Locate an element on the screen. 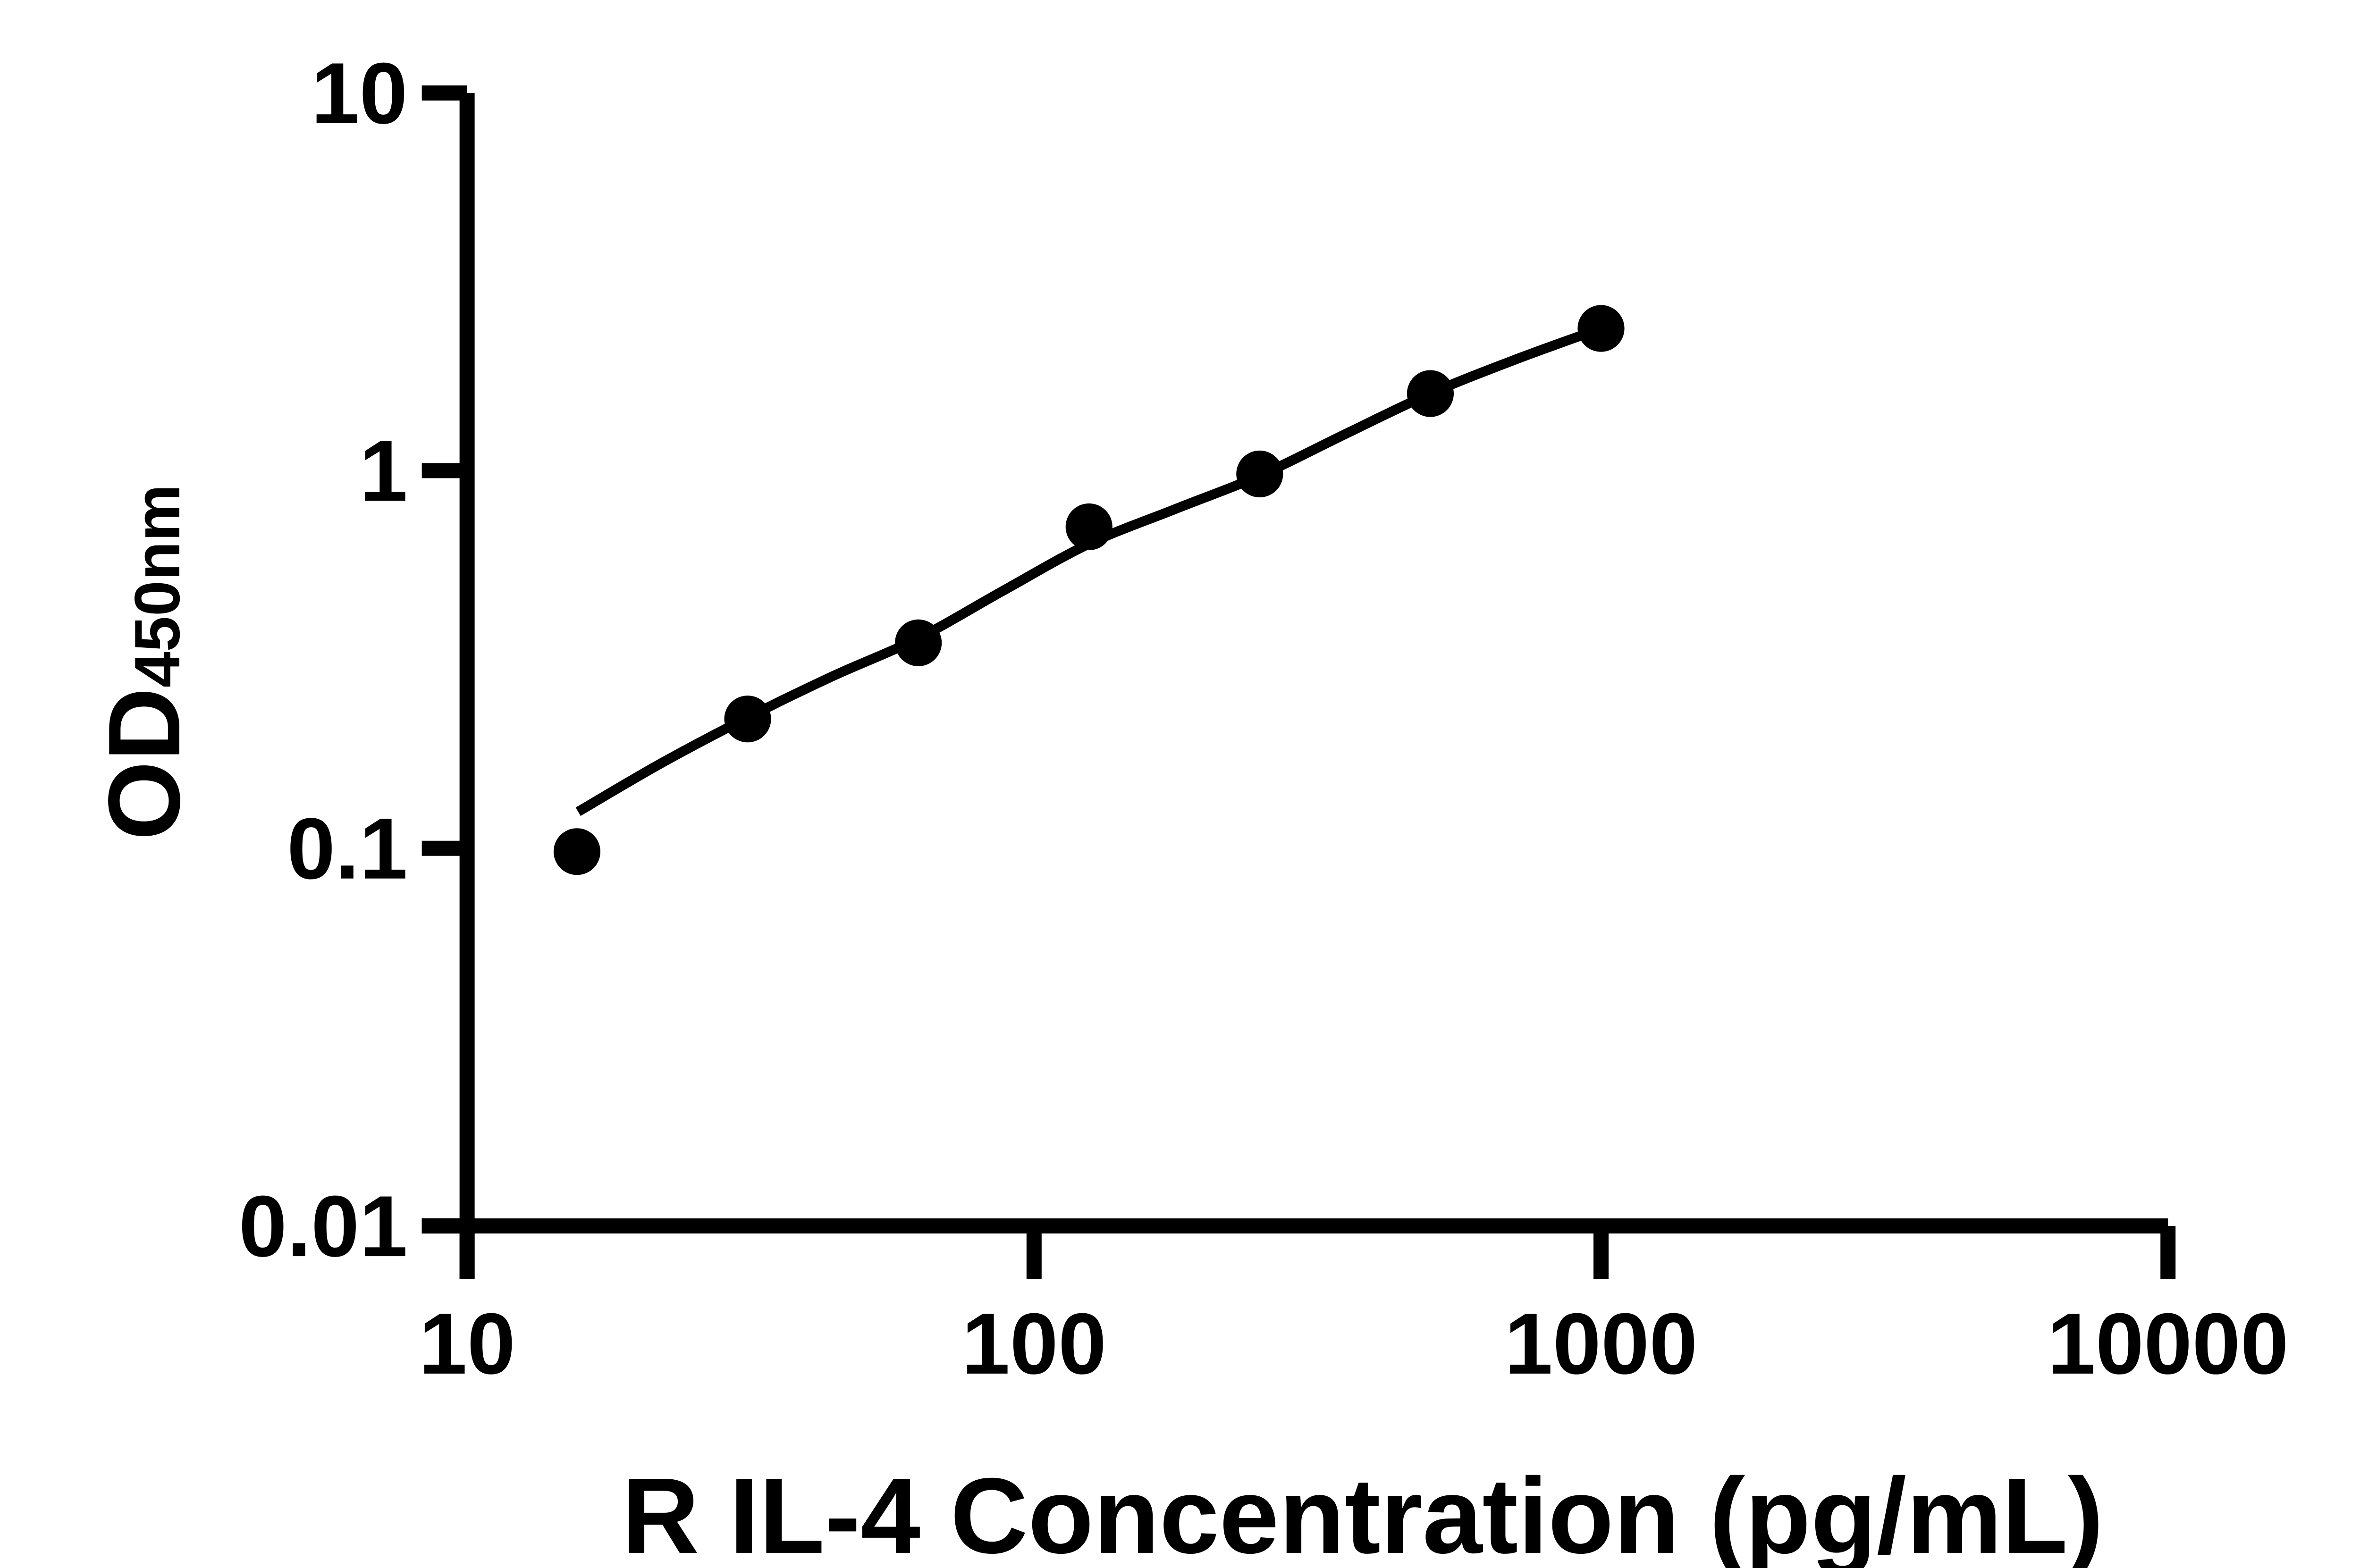 This screenshot has height=1568, width=2360. y-axis-title-base: OD is located at coordinates (144, 764).